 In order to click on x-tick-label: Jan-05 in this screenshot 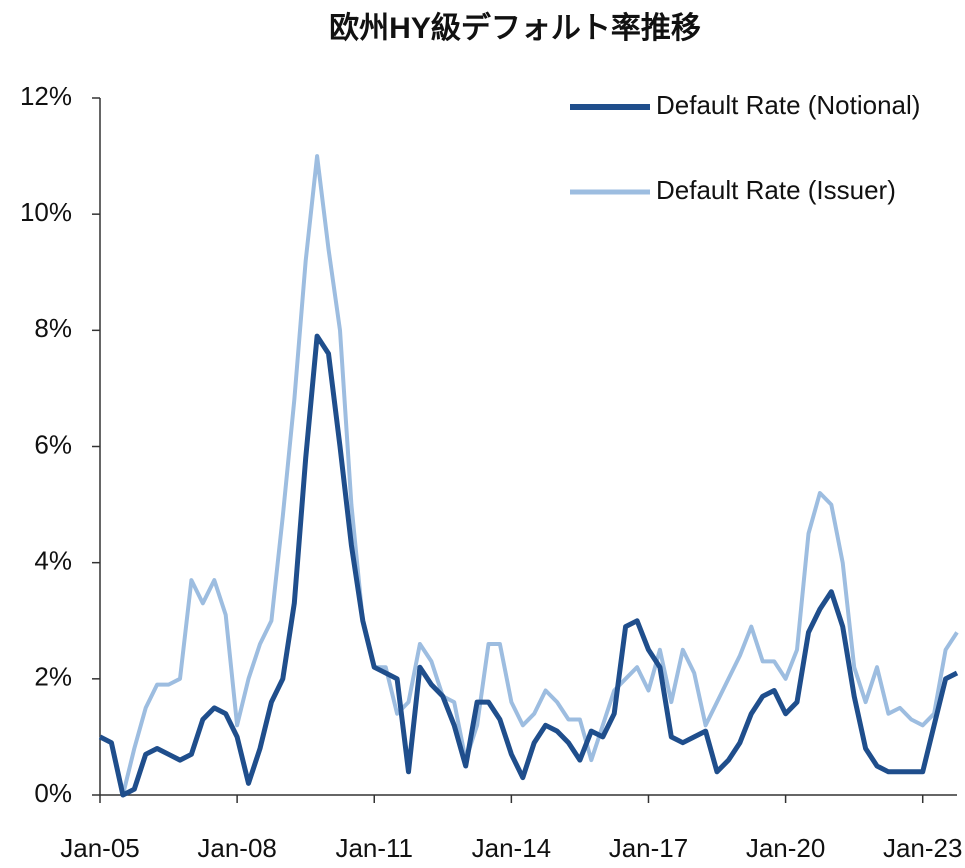, I will do `click(100, 848)`.